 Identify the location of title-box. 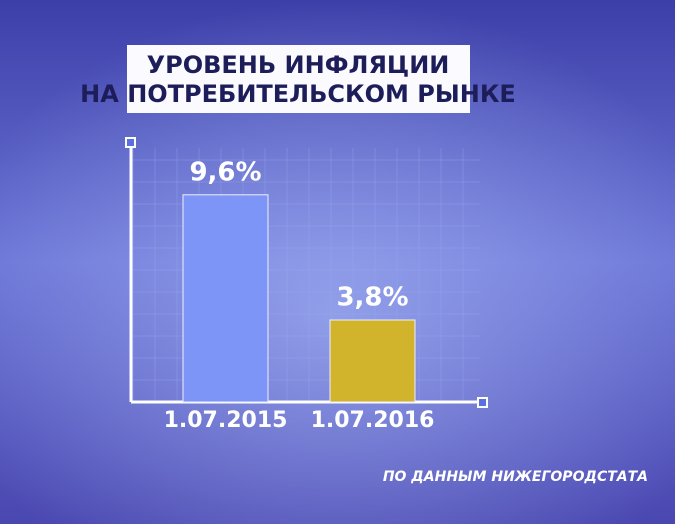
(298, 79).